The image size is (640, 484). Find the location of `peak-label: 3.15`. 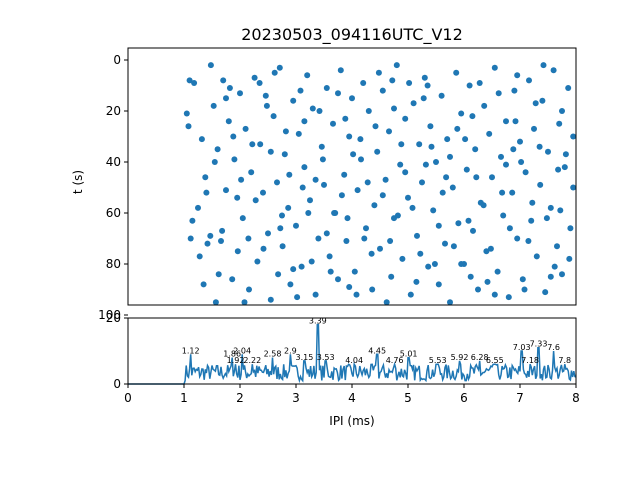

peak-label: 3.15 is located at coordinates (304, 357).